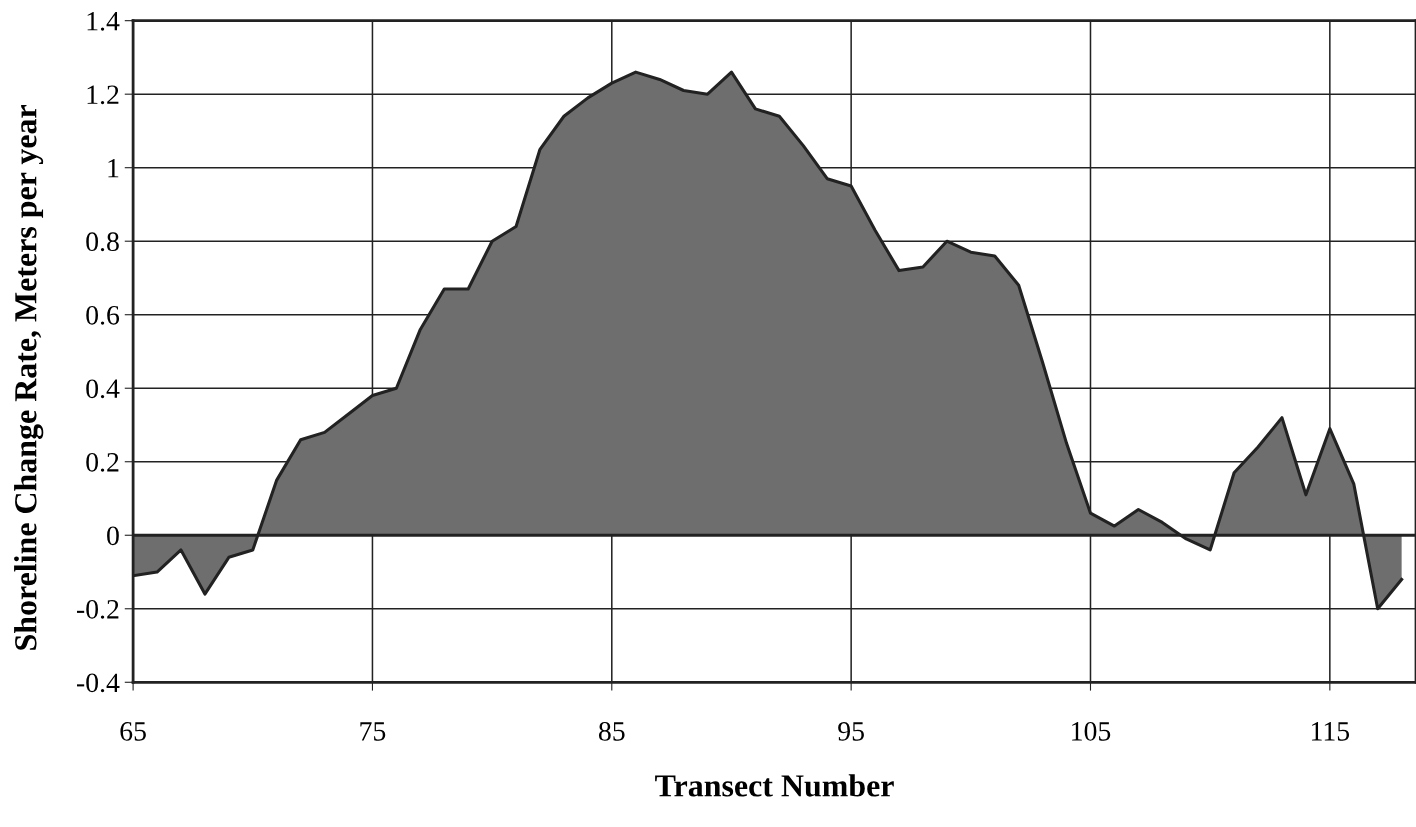 The height and width of the screenshot is (827, 1416). I want to click on y-tick-label: 1, so click(113, 168).